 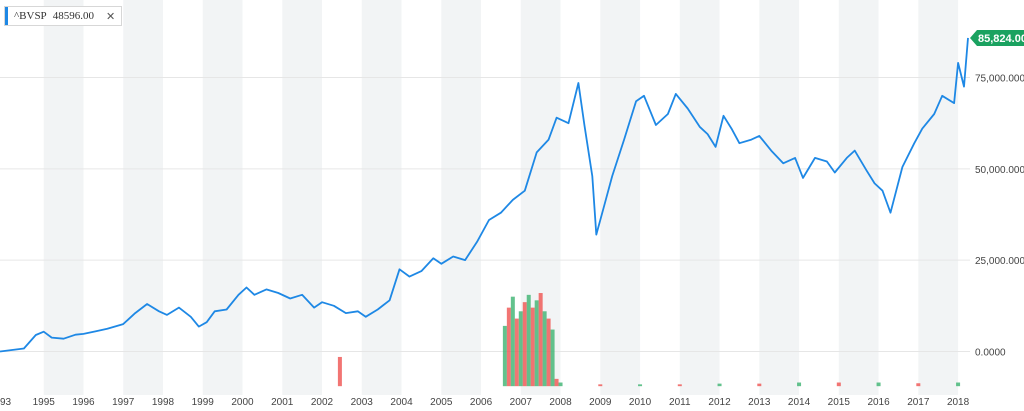 What do you see at coordinates (999, 170) in the screenshot?
I see `y-tick-label: 50,000.000` at bounding box center [999, 170].